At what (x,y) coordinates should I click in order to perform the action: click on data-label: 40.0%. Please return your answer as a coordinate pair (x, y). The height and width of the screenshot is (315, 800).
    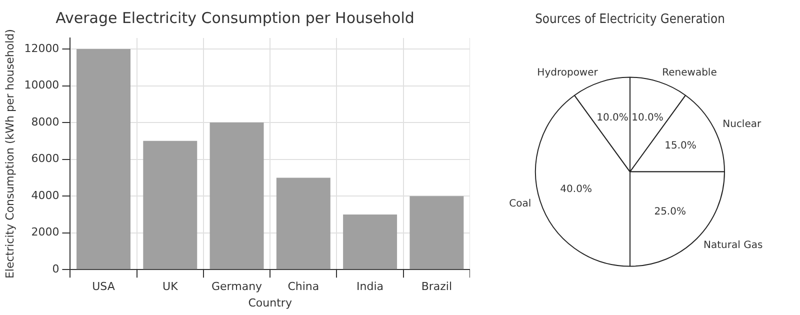
    Looking at the image, I should click on (576, 189).